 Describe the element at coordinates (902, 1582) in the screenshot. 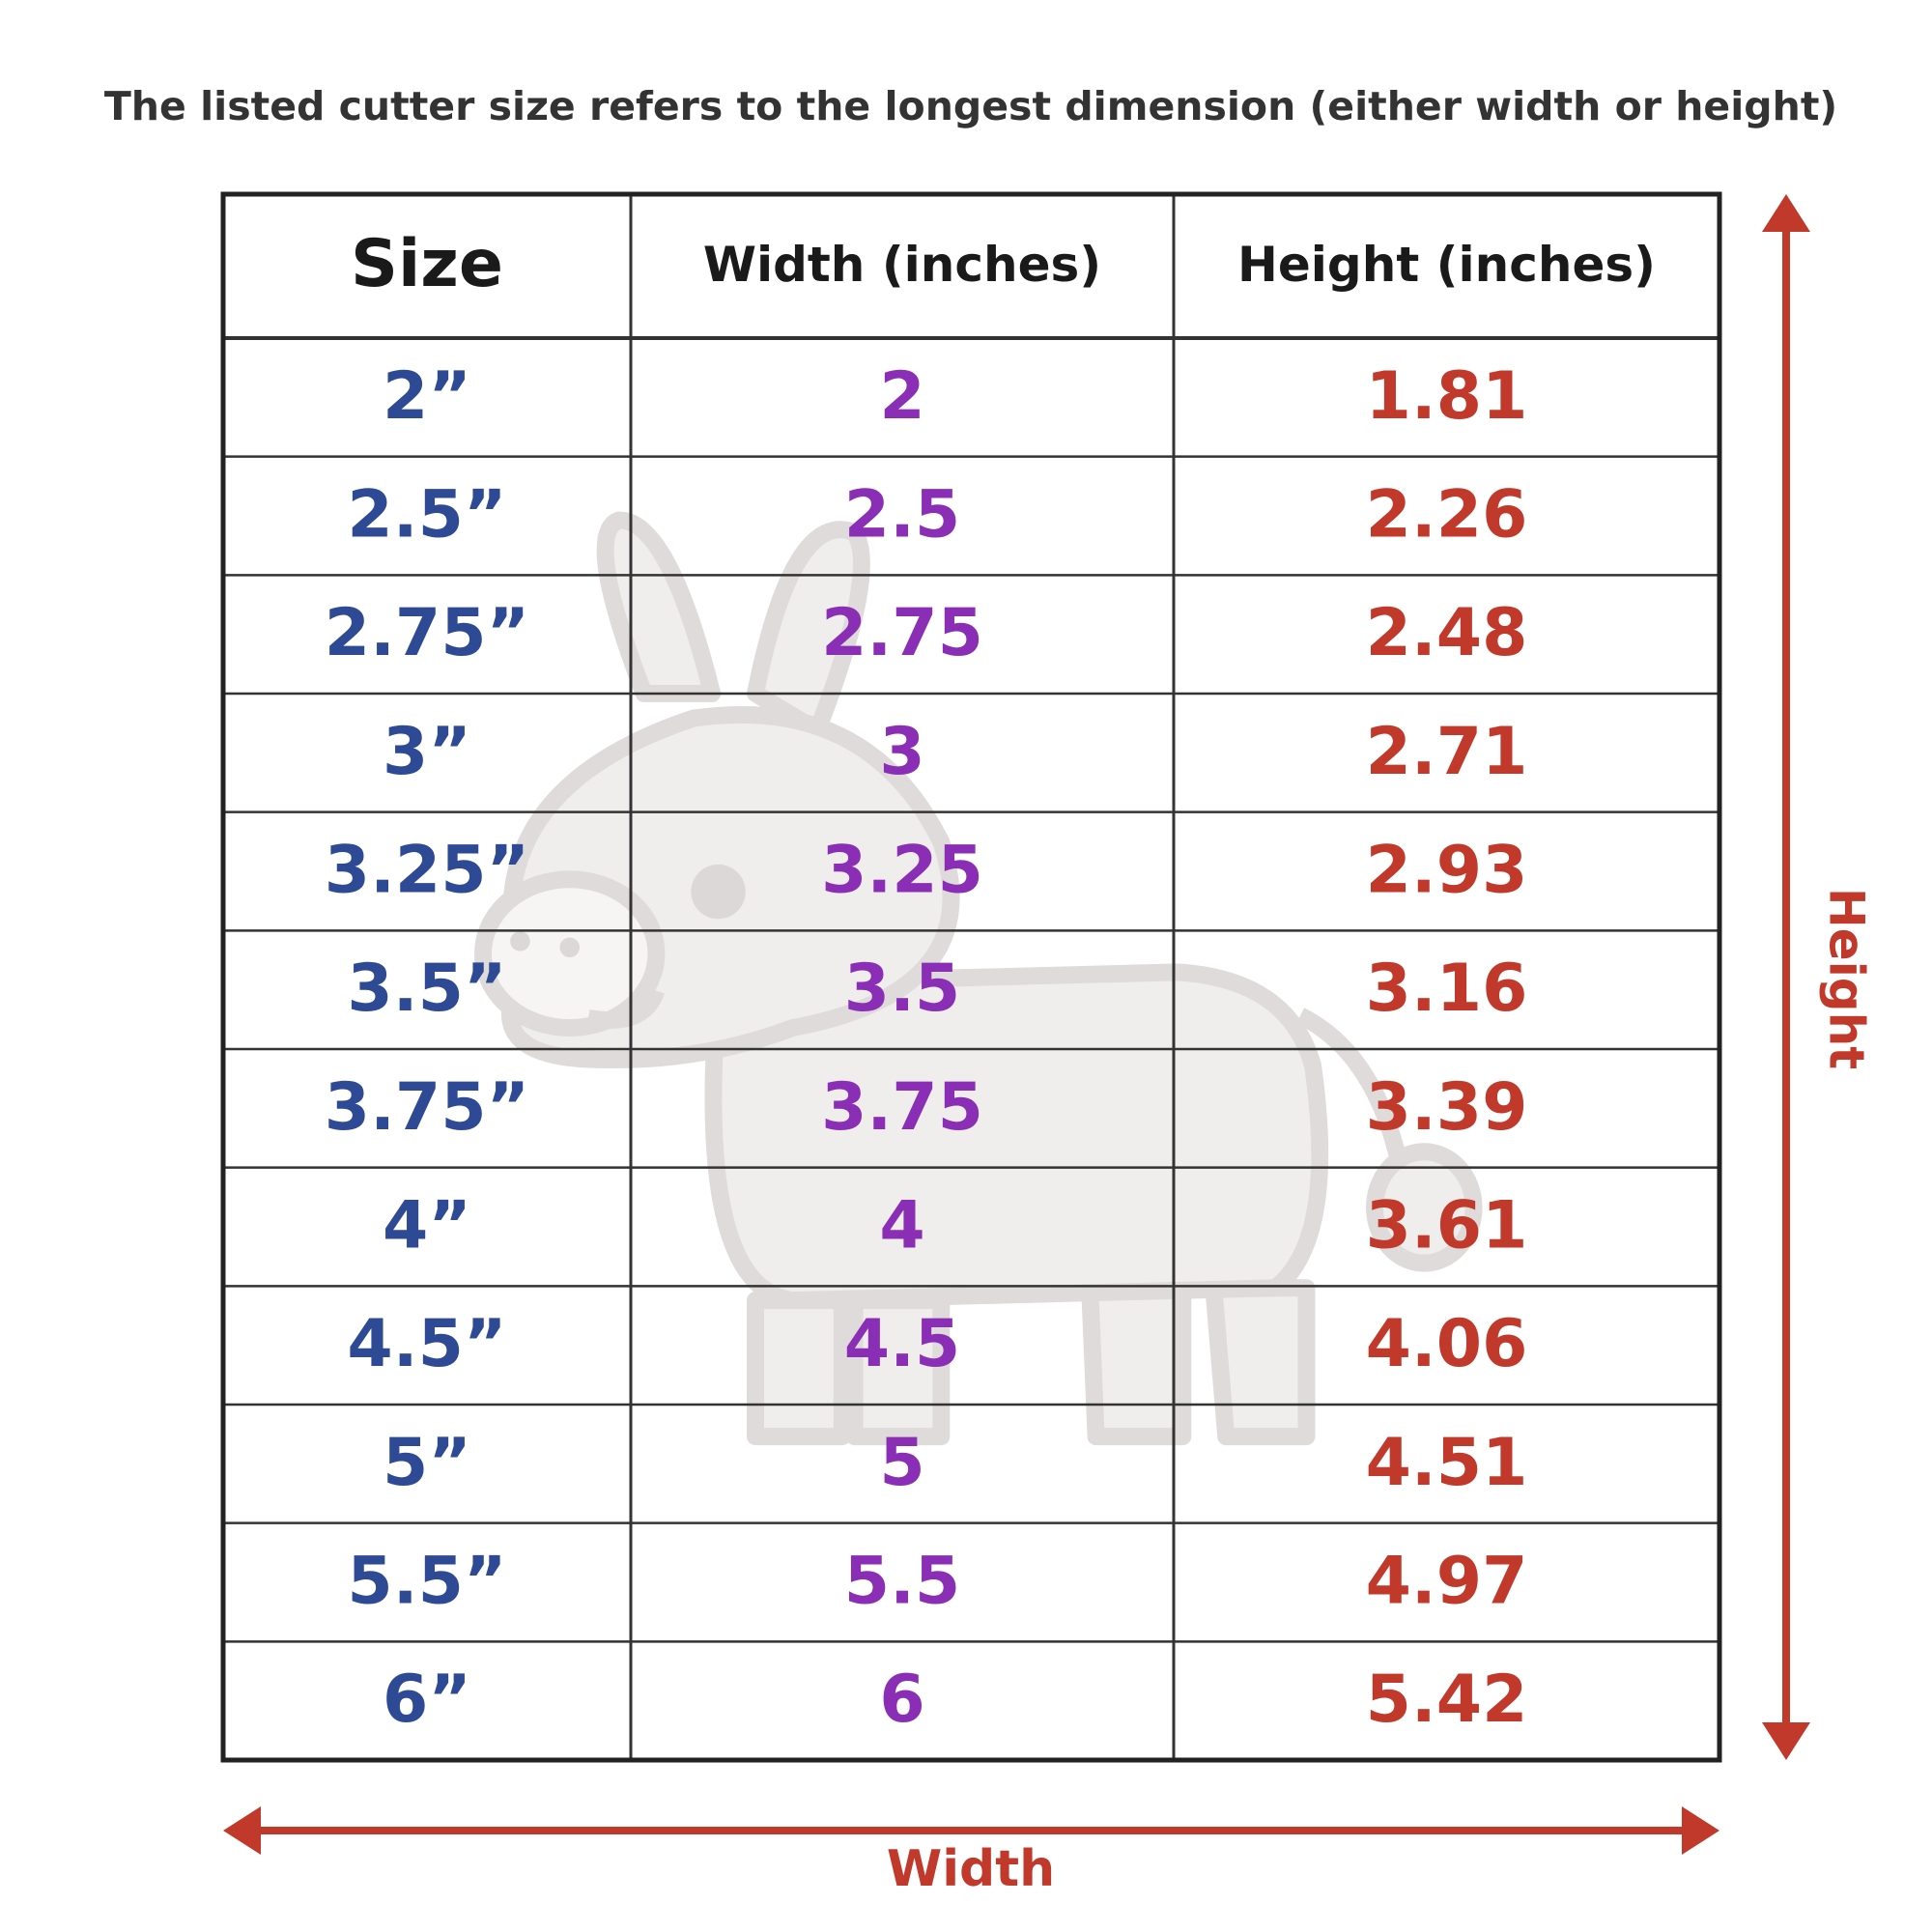

I see `table-cell: 5.5` at that location.